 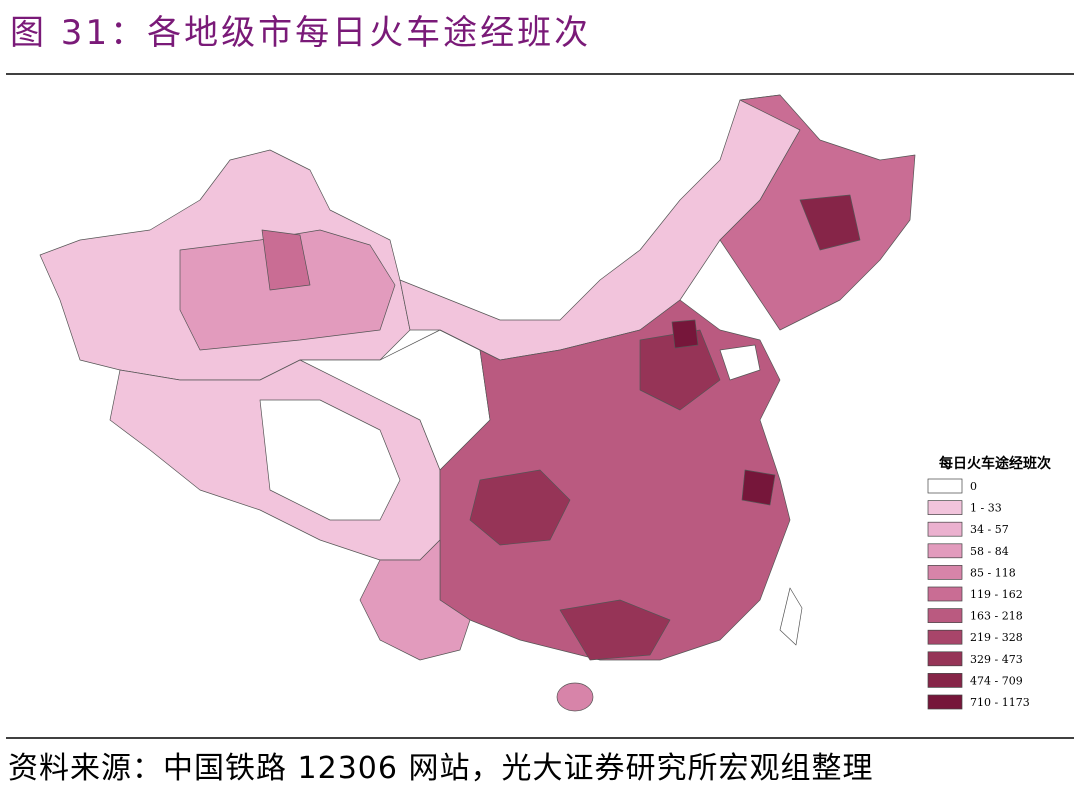 I want to click on legend-label: 34 - 57, so click(x=989, y=529).